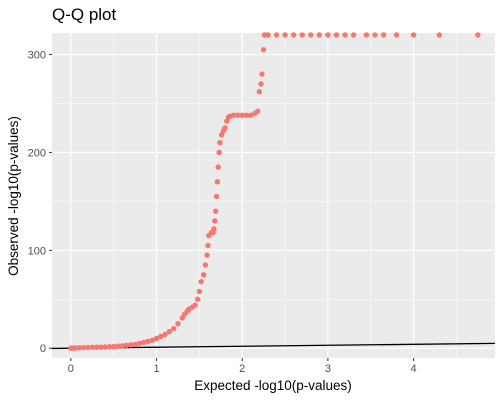 The width and height of the screenshot is (500, 400). I want to click on x-tick-label: 3, so click(328, 369).